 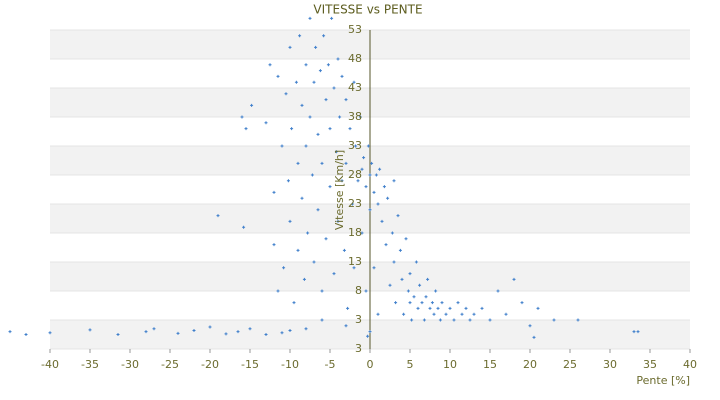 I want to click on x-tick-label: 35, so click(x=650, y=364).